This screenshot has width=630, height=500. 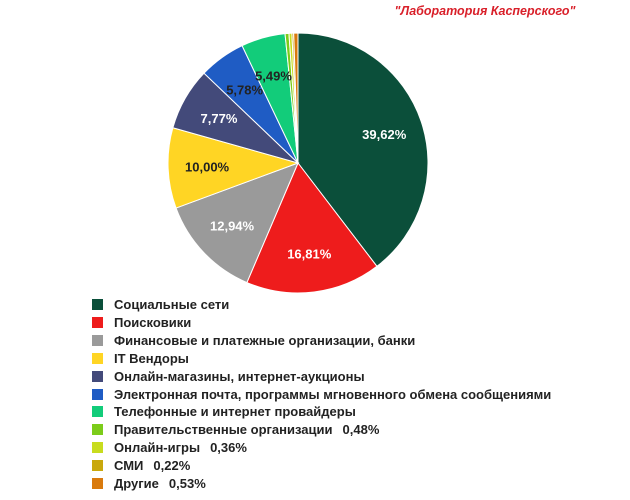 I want to click on legend-item-8: Онлайн-игры 0,36%, so click(x=169, y=447).